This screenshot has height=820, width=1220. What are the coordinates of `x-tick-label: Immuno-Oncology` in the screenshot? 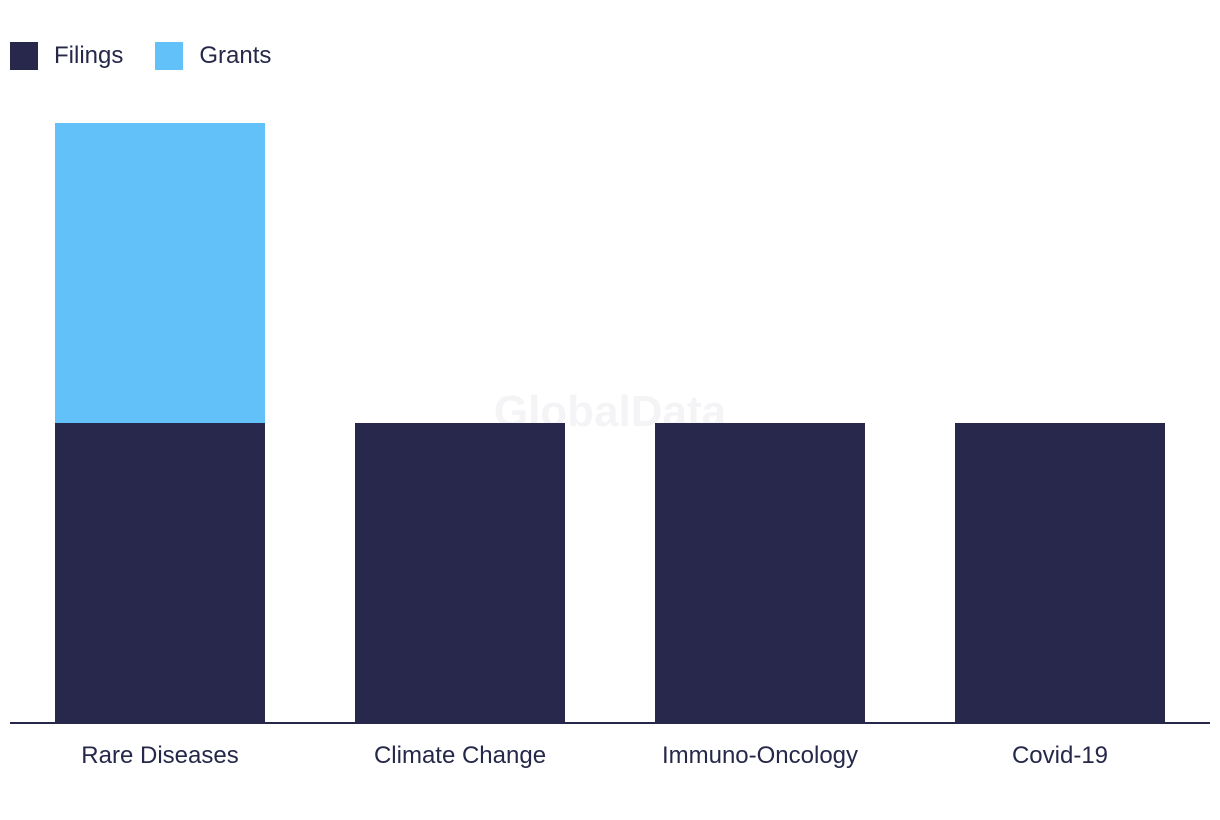 It's located at (760, 755).